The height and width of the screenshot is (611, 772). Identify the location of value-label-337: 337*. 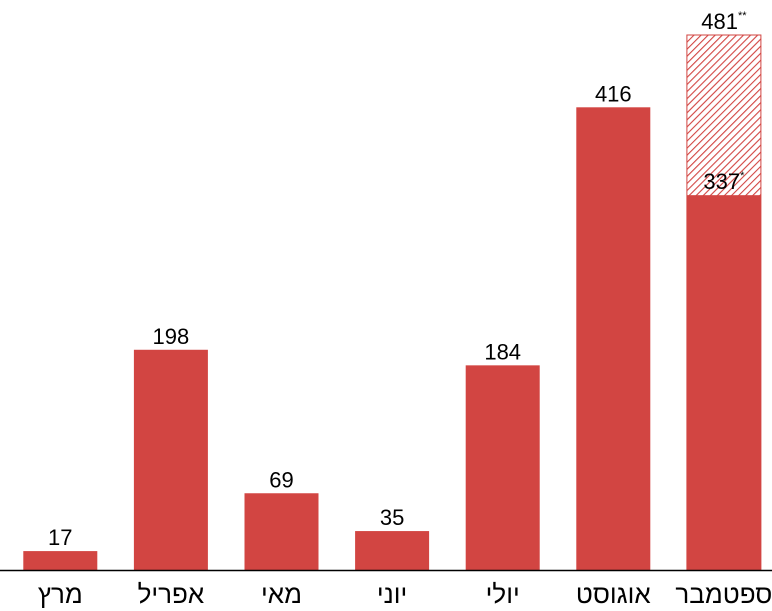
(724, 181).